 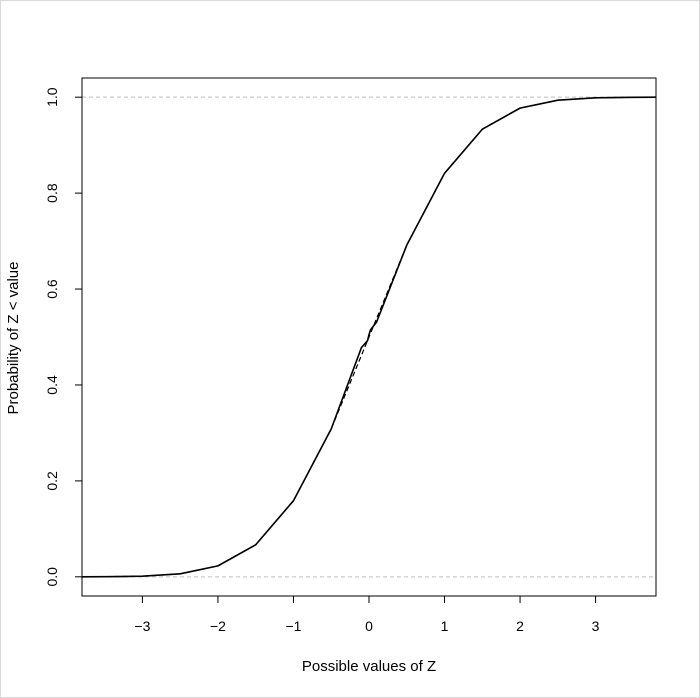 I want to click on y-tick-label: 1.0, so click(x=52, y=97).